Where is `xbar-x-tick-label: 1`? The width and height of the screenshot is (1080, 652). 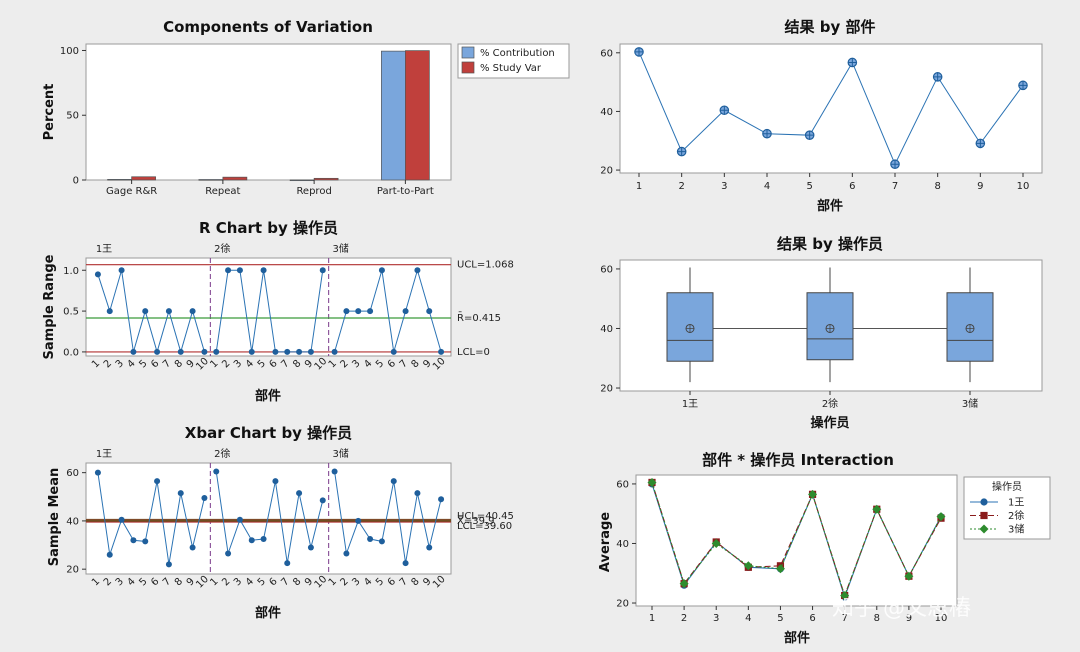
xbar-x-tick-label: 1 is located at coordinates (333, 582).